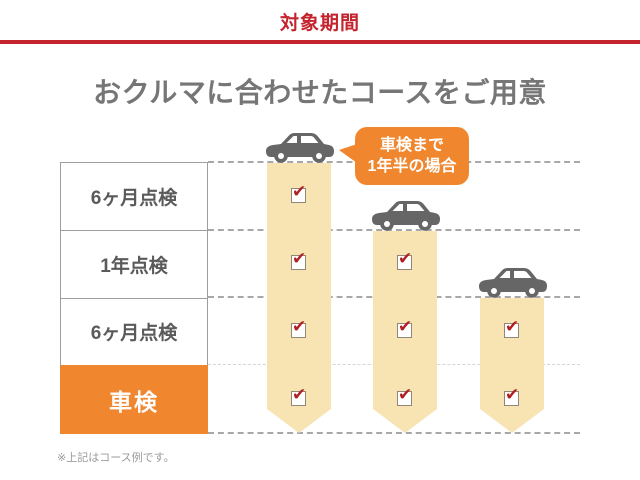  What do you see at coordinates (411, 145) in the screenshot?
I see `callout-line-1: 車検まで` at bounding box center [411, 145].